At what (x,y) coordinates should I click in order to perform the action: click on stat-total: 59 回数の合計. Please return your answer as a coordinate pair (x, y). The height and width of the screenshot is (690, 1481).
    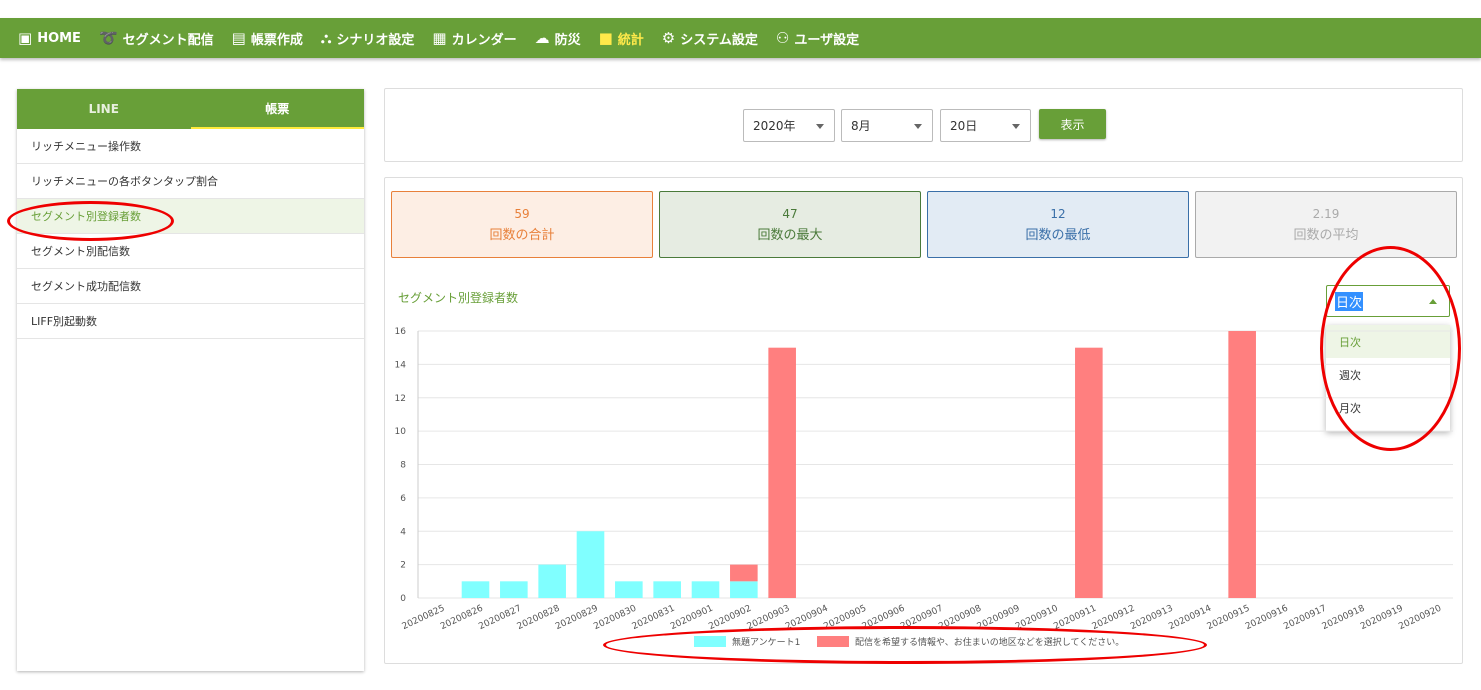
    Looking at the image, I should click on (522, 224).